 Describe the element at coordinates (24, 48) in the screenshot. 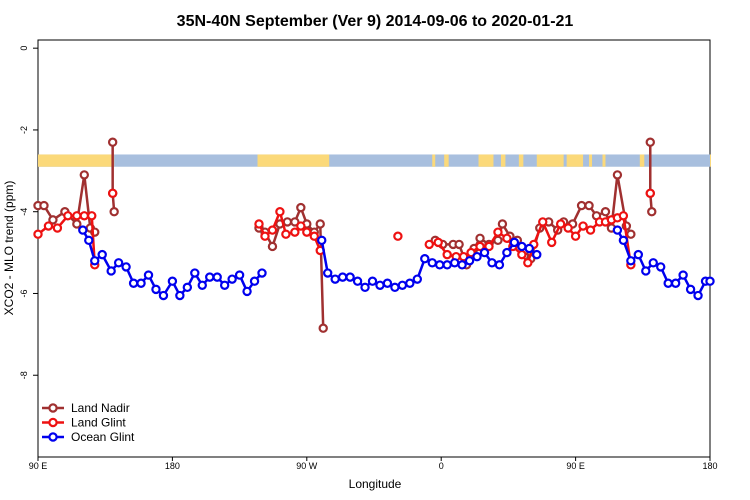

I see `y-tick-label: 0` at that location.